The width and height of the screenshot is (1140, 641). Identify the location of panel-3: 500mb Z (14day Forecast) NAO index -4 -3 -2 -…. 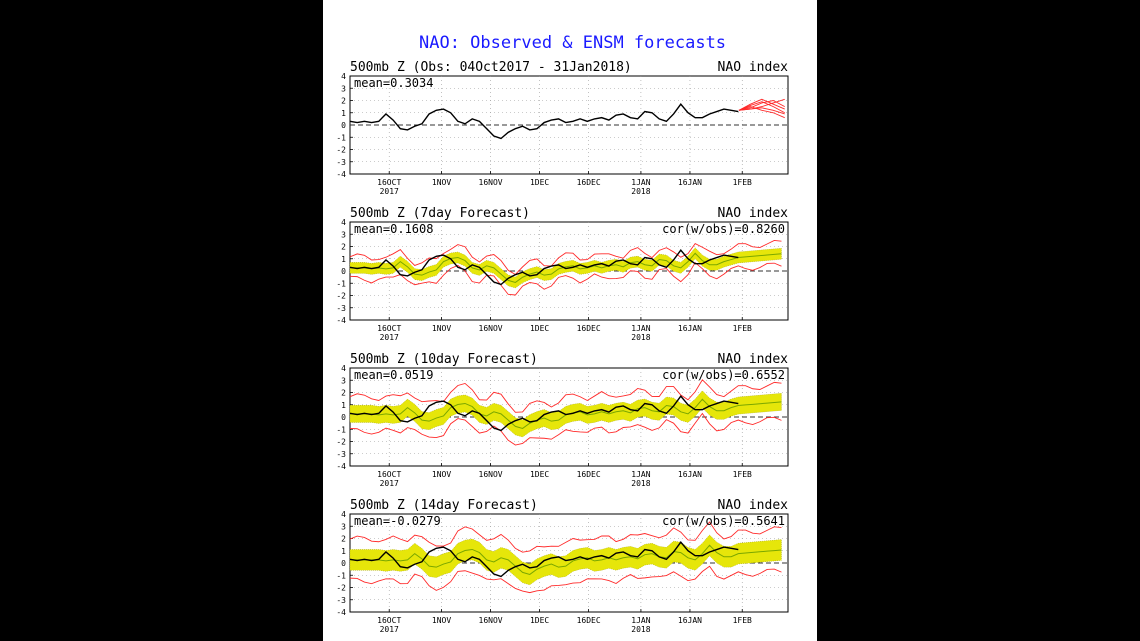
(562, 566).